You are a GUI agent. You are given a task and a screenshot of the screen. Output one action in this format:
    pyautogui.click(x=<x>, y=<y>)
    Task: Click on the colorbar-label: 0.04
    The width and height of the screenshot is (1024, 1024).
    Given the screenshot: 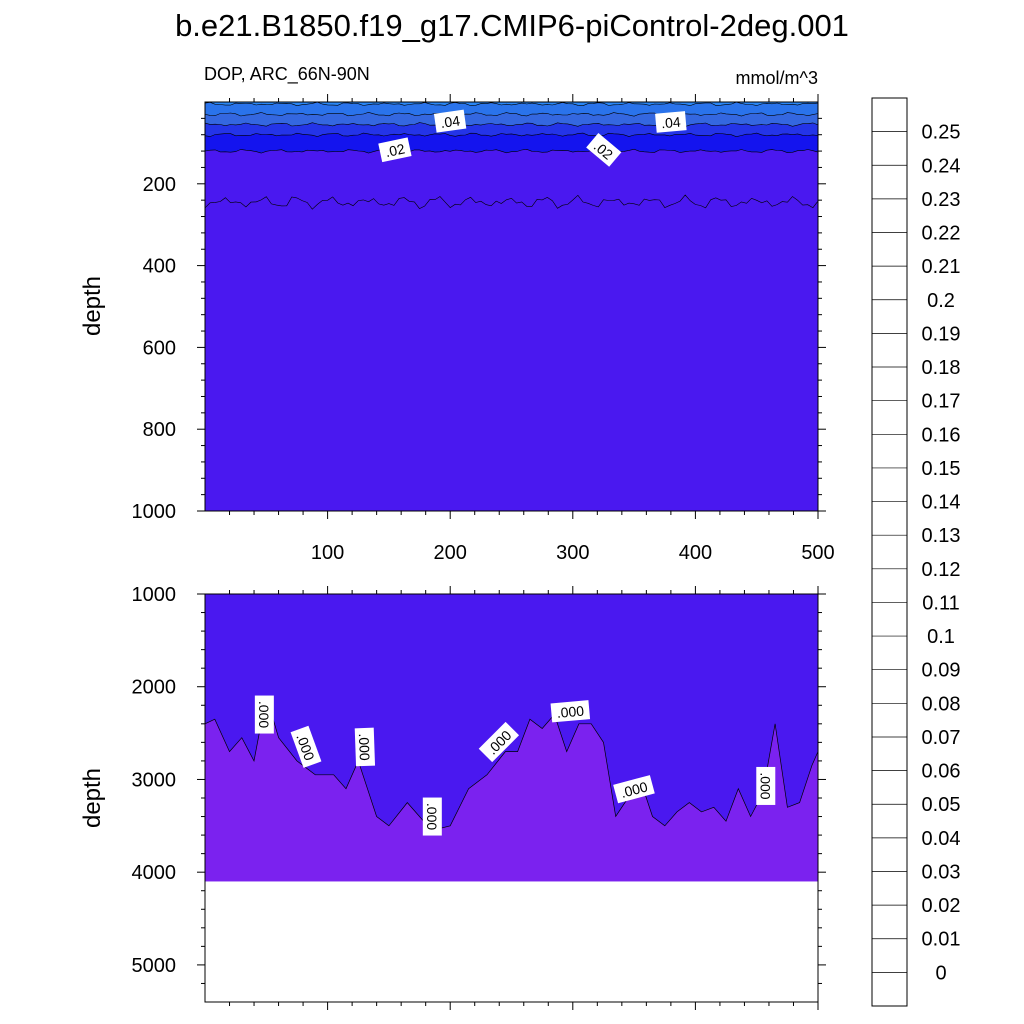 What is the action you would take?
    pyautogui.click(x=941, y=839)
    